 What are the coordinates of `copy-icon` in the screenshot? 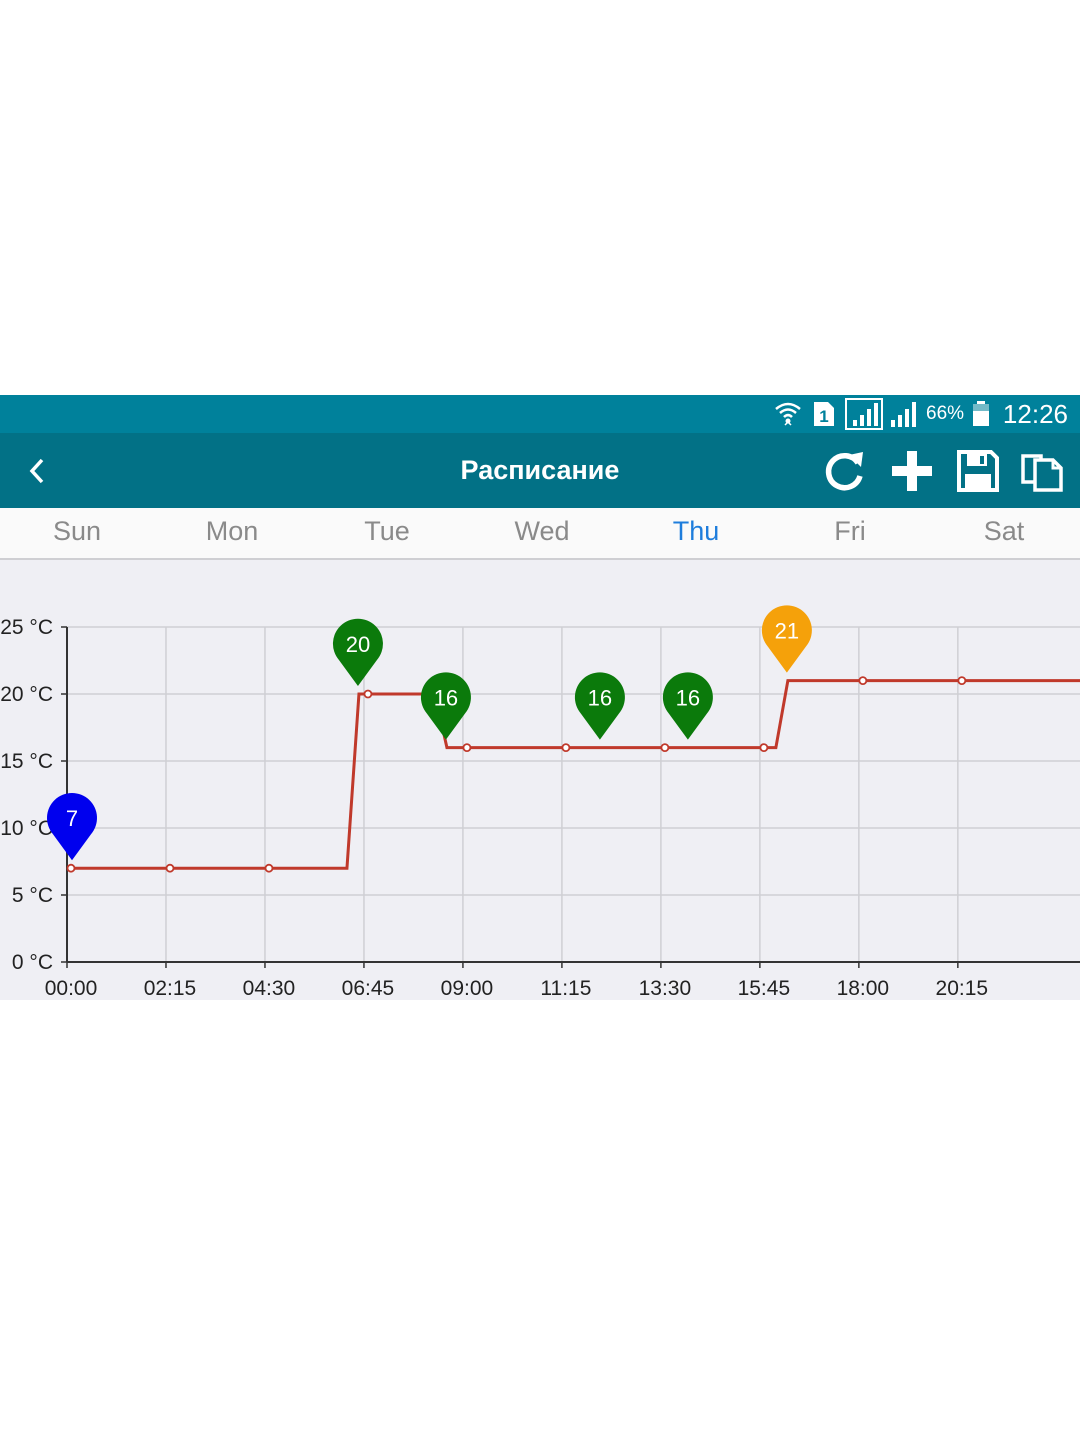 It's located at (1042, 473).